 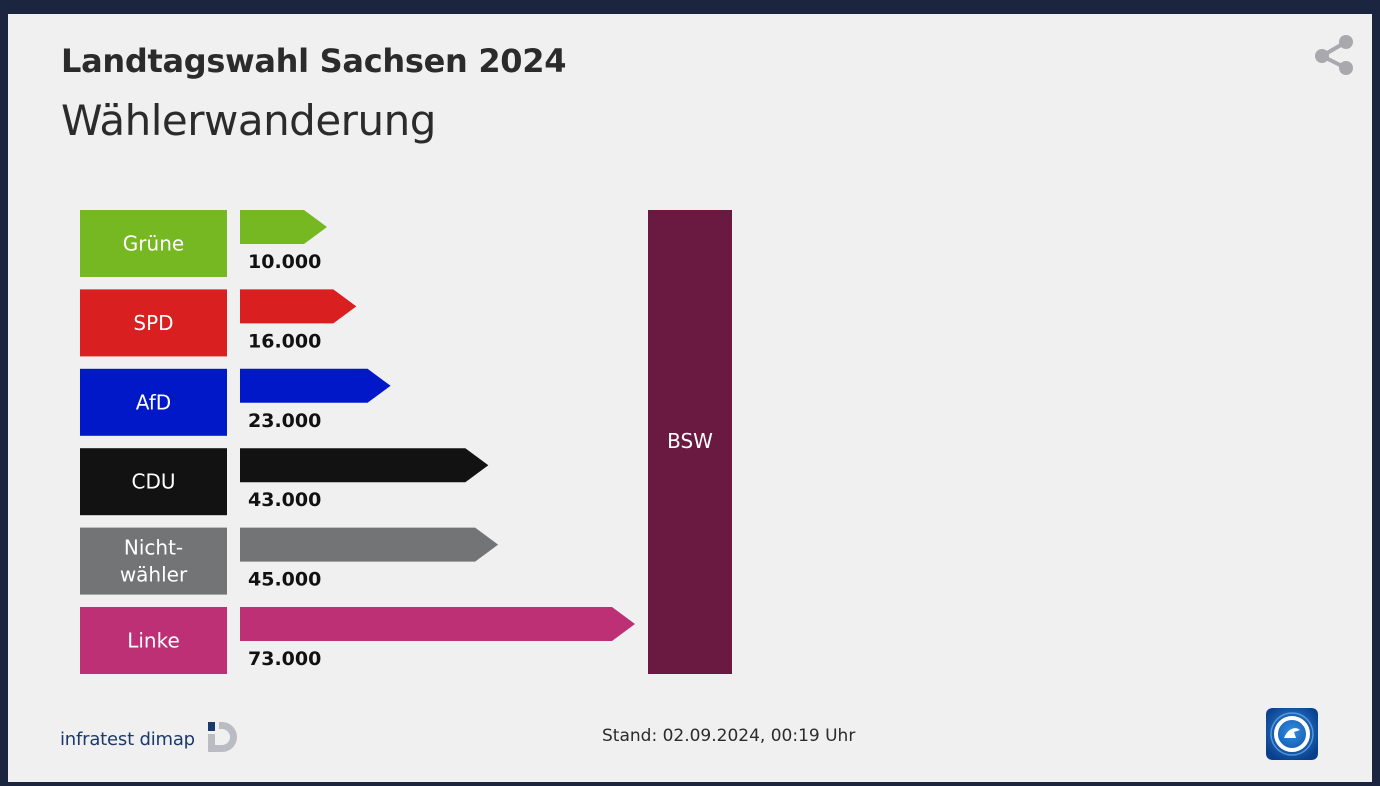 What do you see at coordinates (127, 739) in the screenshot?
I see `brand-name: infratest dimap` at bounding box center [127, 739].